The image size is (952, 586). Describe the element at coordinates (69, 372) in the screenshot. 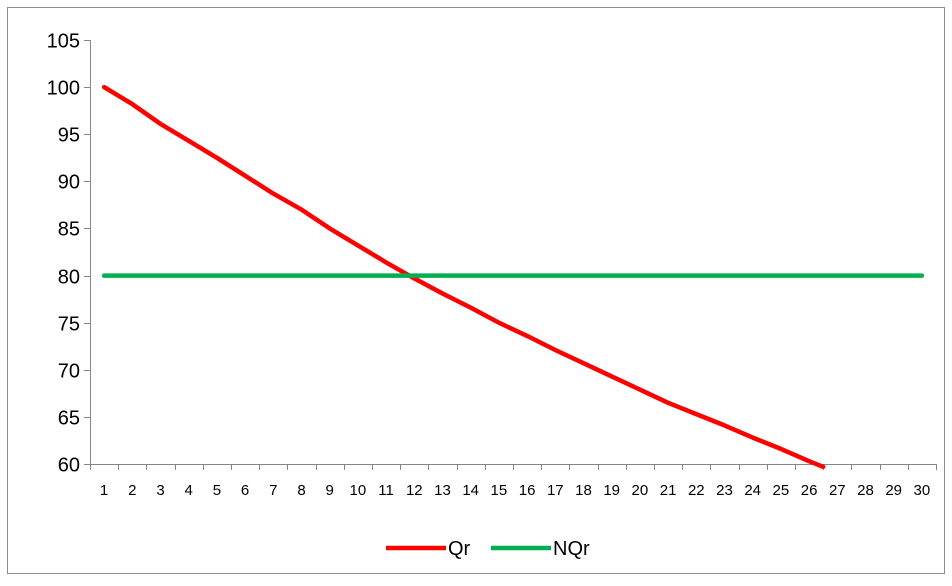

I see `y-tick-label: 70` at that location.